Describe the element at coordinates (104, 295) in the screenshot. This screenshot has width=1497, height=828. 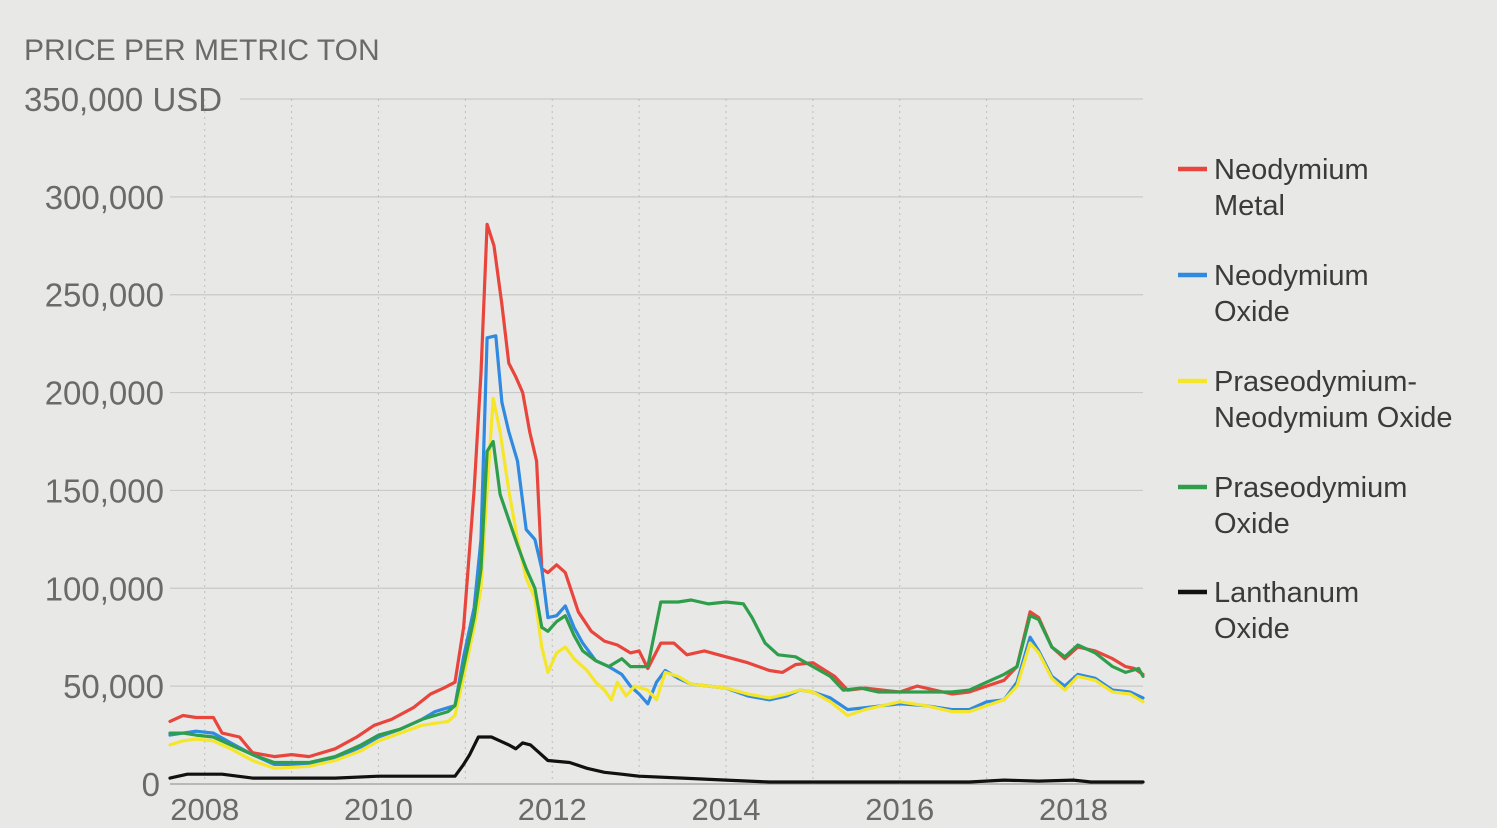
I see `y-tick-label: 250,000` at that location.